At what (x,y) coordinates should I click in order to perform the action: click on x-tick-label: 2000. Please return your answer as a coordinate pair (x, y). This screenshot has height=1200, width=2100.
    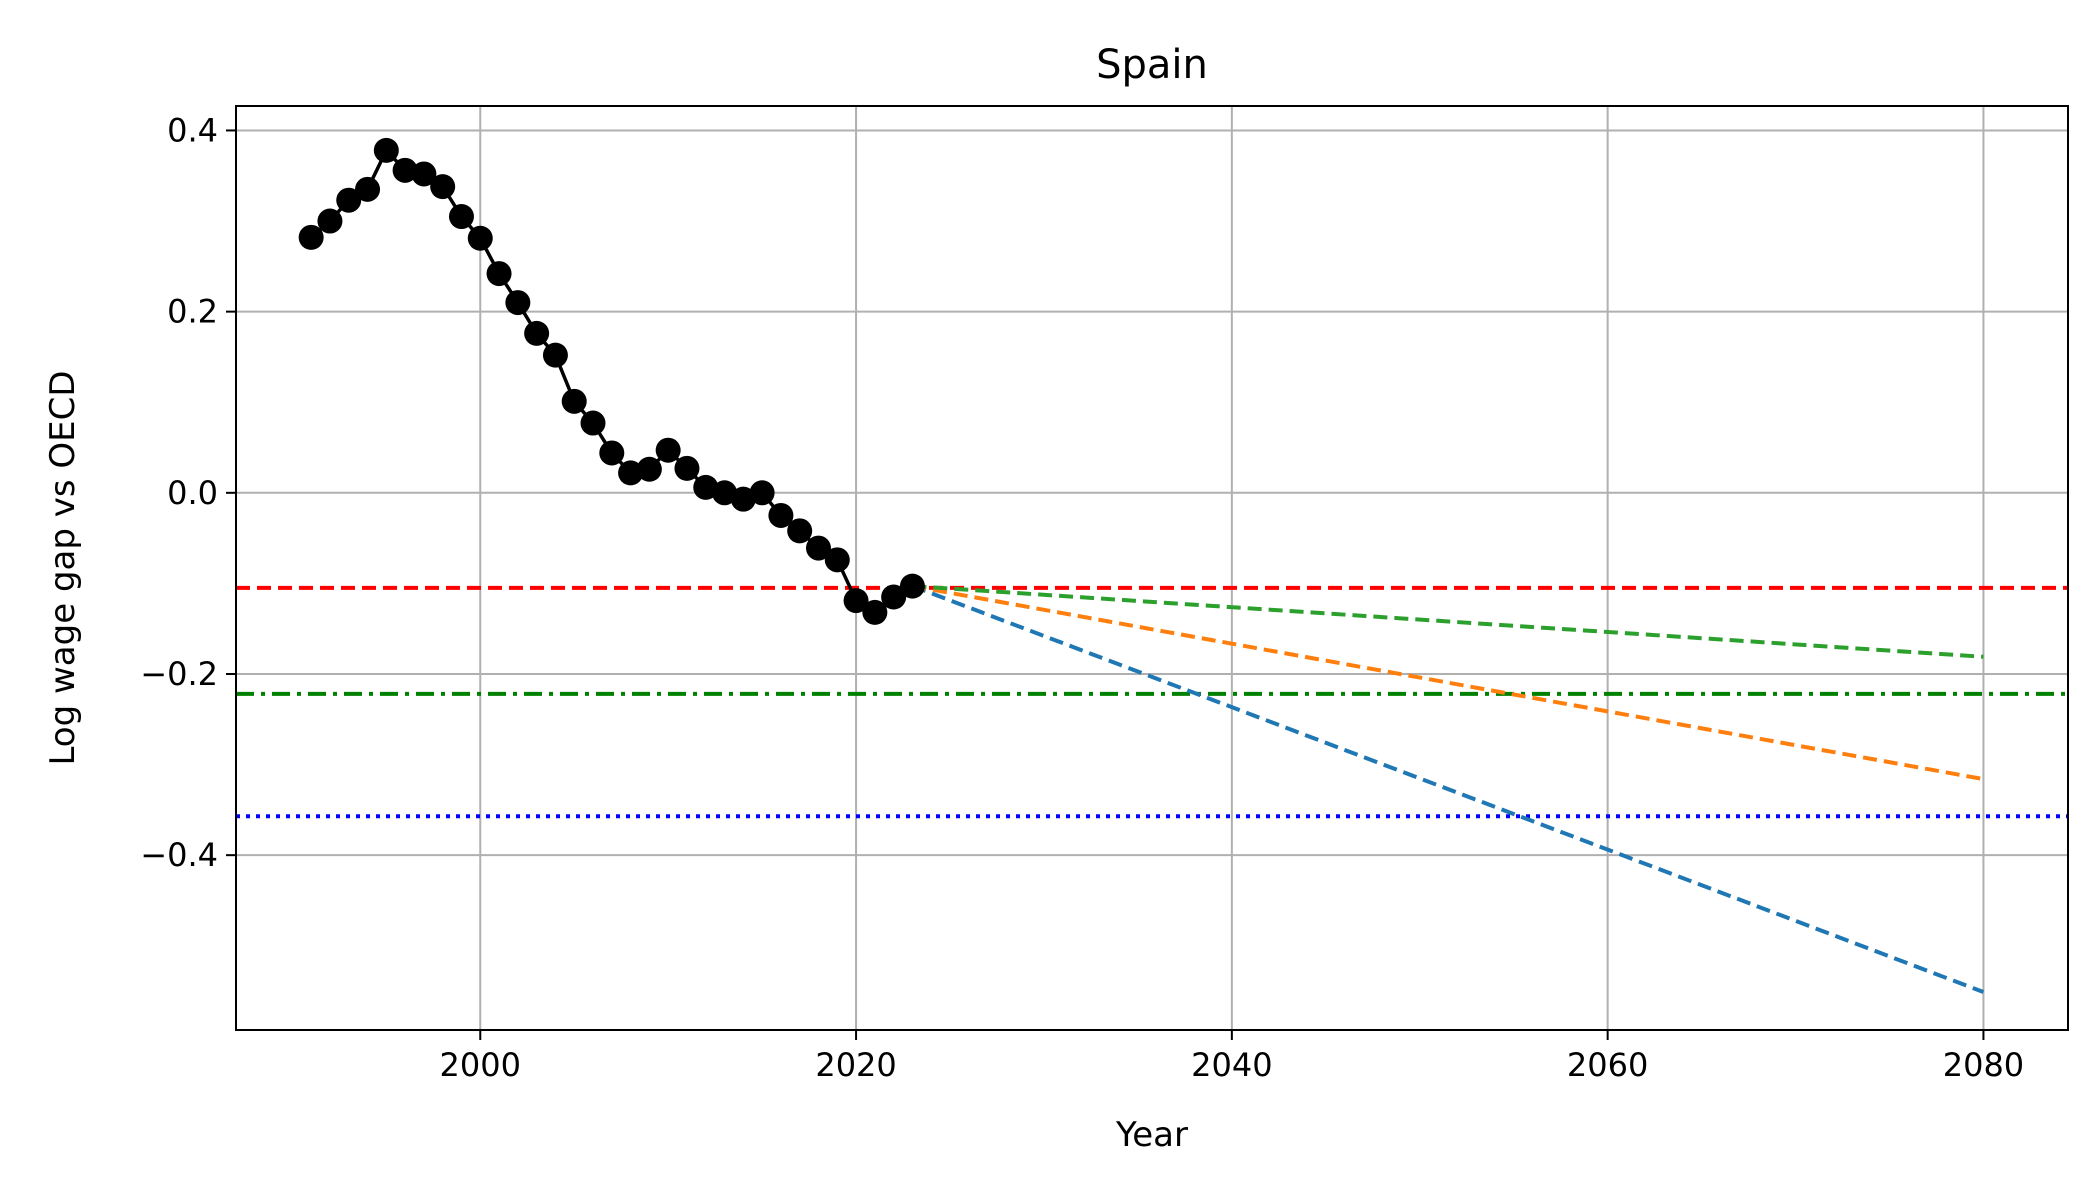
    Looking at the image, I should click on (480, 1065).